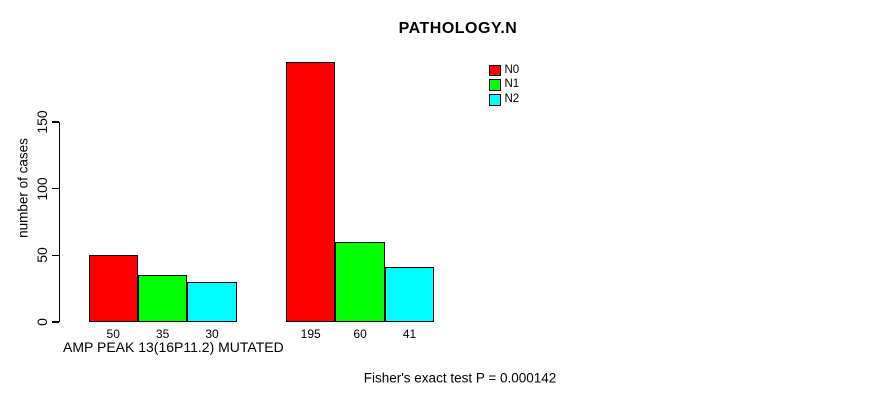 The width and height of the screenshot is (890, 400). Describe the element at coordinates (173, 347) in the screenshot. I see `x-axis-label: AMP PEAK 13(16P11.2) MUTATED` at that location.